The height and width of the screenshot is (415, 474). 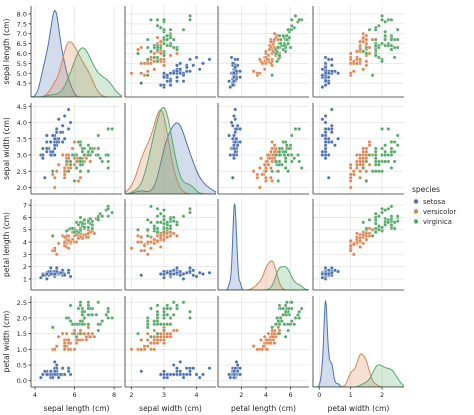 I want to click on panel-marks, so click(x=170, y=150).